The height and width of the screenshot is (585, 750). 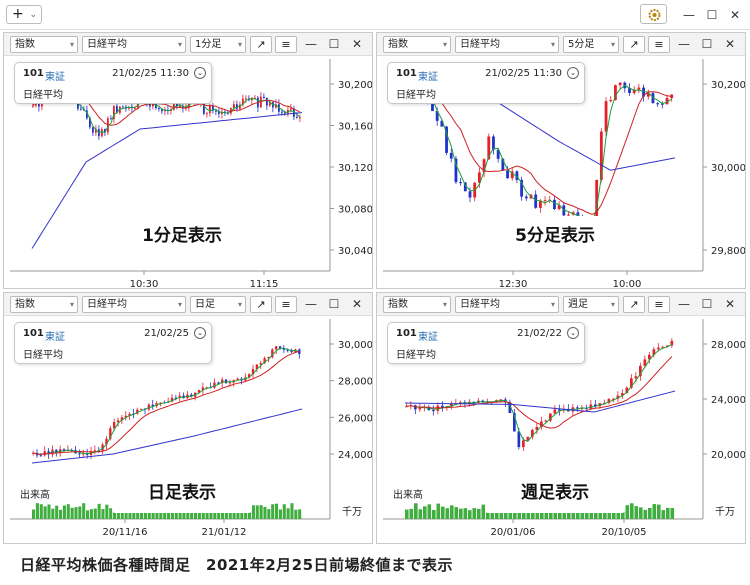 What do you see at coordinates (24, 14) in the screenshot?
I see `add-chart-button: + ⌄` at bounding box center [24, 14].